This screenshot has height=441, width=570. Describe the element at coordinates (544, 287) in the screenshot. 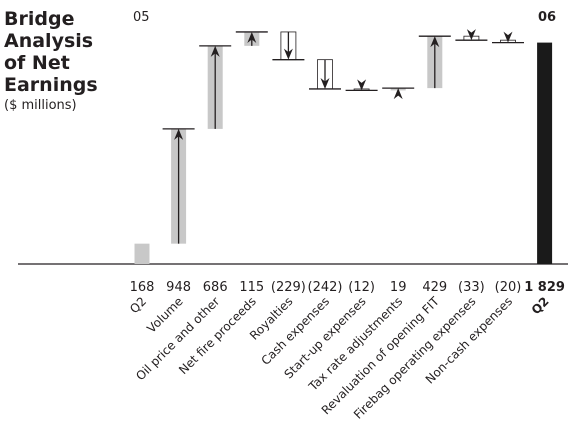

I see `value-label: 1 829` at that location.